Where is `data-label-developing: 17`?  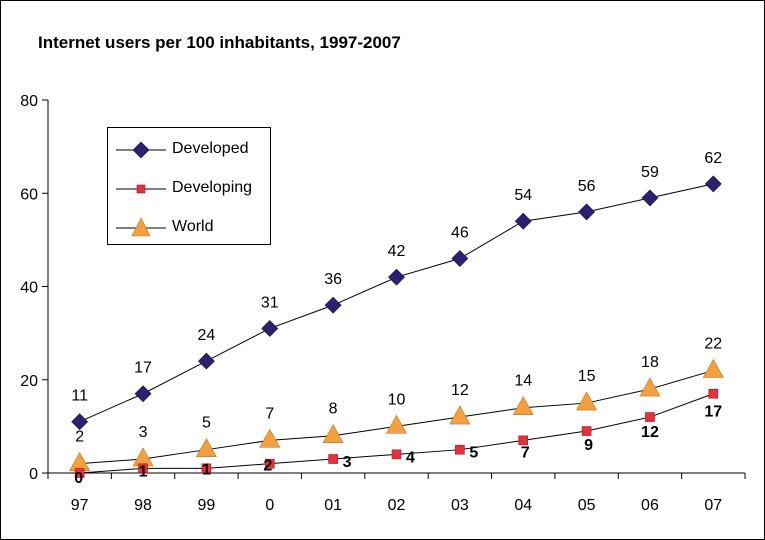 data-label-developing: 17 is located at coordinates (713, 412).